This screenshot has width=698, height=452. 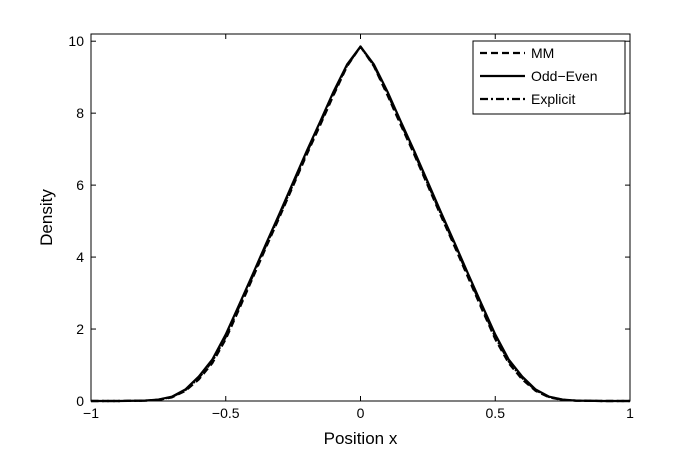 I want to click on y-tick-label: 2, so click(x=80, y=329).